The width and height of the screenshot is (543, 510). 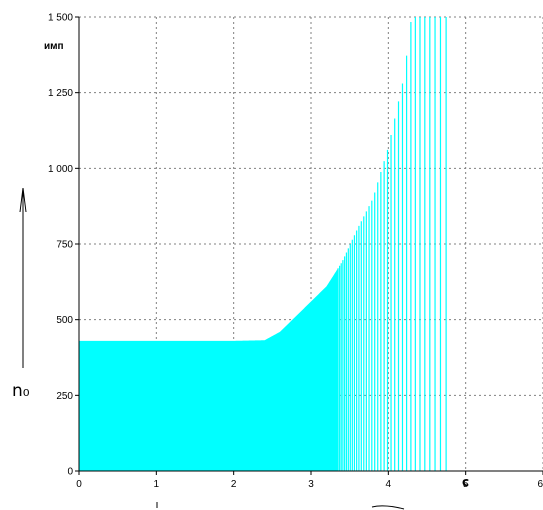 What do you see at coordinates (64, 396) in the screenshot?
I see `y-tick-label: 250` at bounding box center [64, 396].